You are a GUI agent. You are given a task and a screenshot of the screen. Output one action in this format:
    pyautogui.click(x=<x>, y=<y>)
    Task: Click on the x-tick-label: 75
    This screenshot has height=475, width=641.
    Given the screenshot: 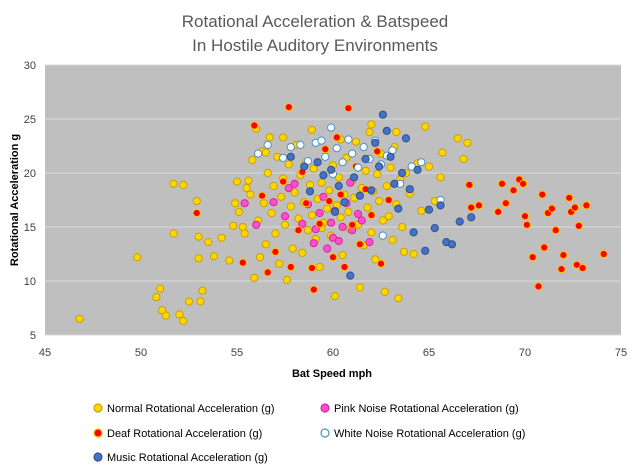 What is the action you would take?
    pyautogui.click(x=621, y=353)
    